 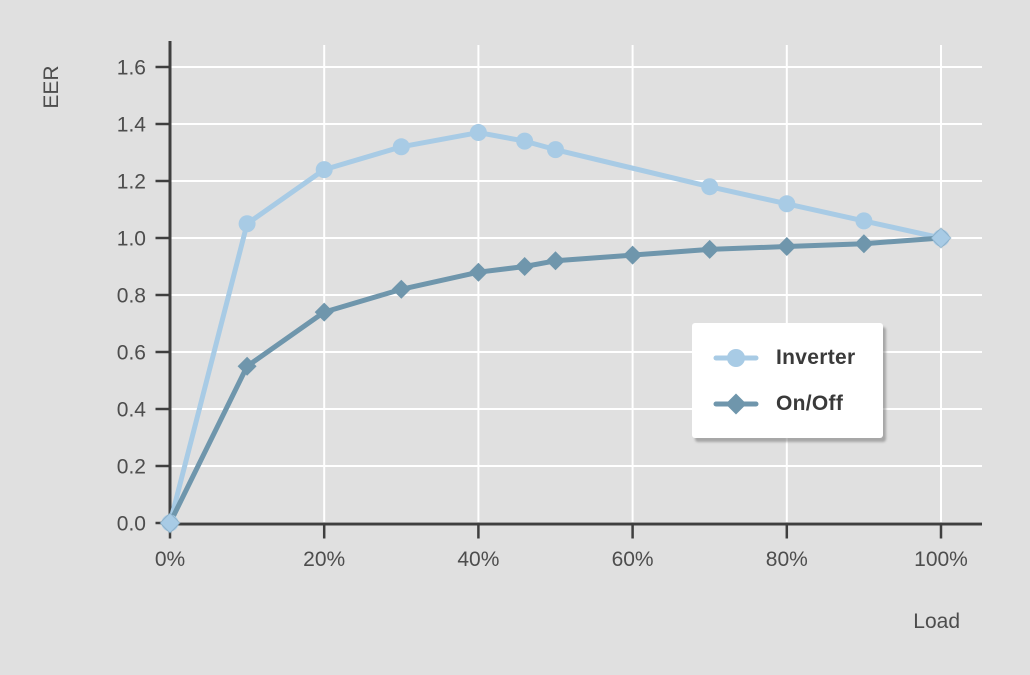 I want to click on y-tick-labels: 0.0 0.2 0.4 0.6 0.8 1.0 1.2 1.4 1.6, so click(x=132, y=296).